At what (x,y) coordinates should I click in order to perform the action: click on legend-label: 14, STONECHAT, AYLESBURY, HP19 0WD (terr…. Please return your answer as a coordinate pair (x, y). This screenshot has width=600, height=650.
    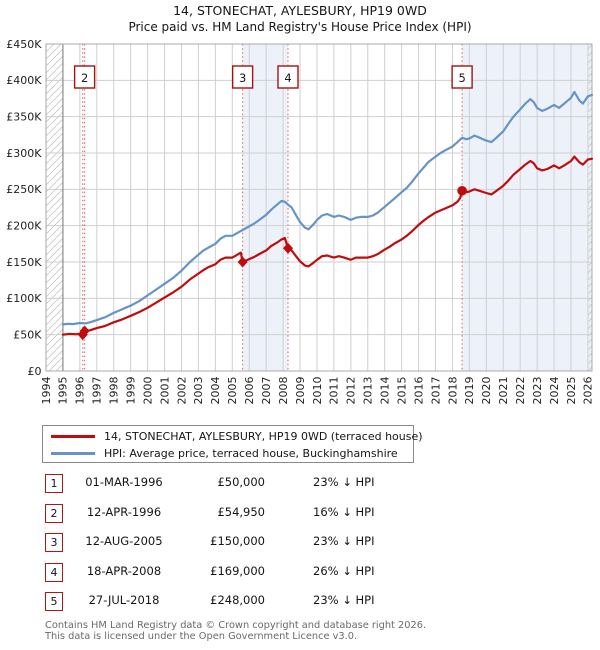
    Looking at the image, I should click on (263, 436).